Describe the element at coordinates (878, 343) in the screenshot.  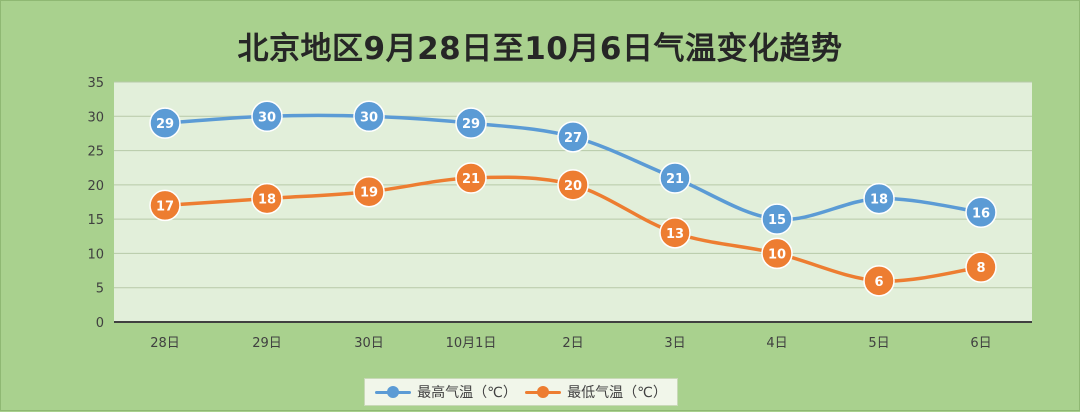
I see `x-tick-label: 5日` at that location.